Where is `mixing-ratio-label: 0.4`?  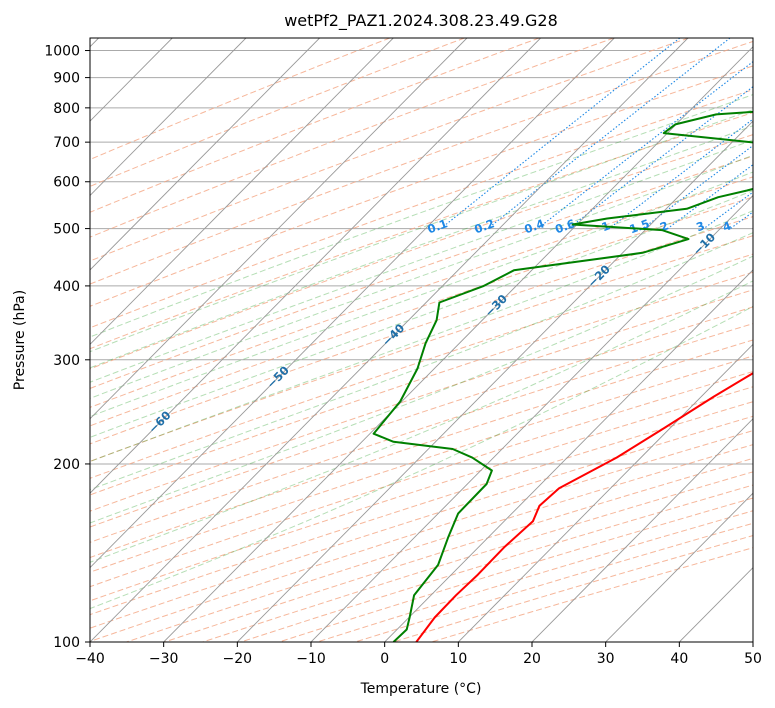
mixing-ratio-label: 0.4 is located at coordinates (534, 226).